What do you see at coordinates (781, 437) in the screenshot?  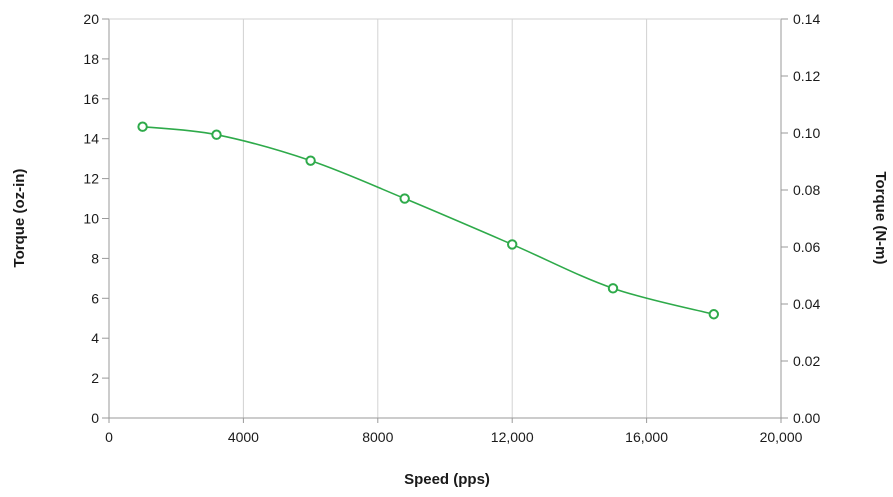 I see `x-tick-label: 20,000` at bounding box center [781, 437].